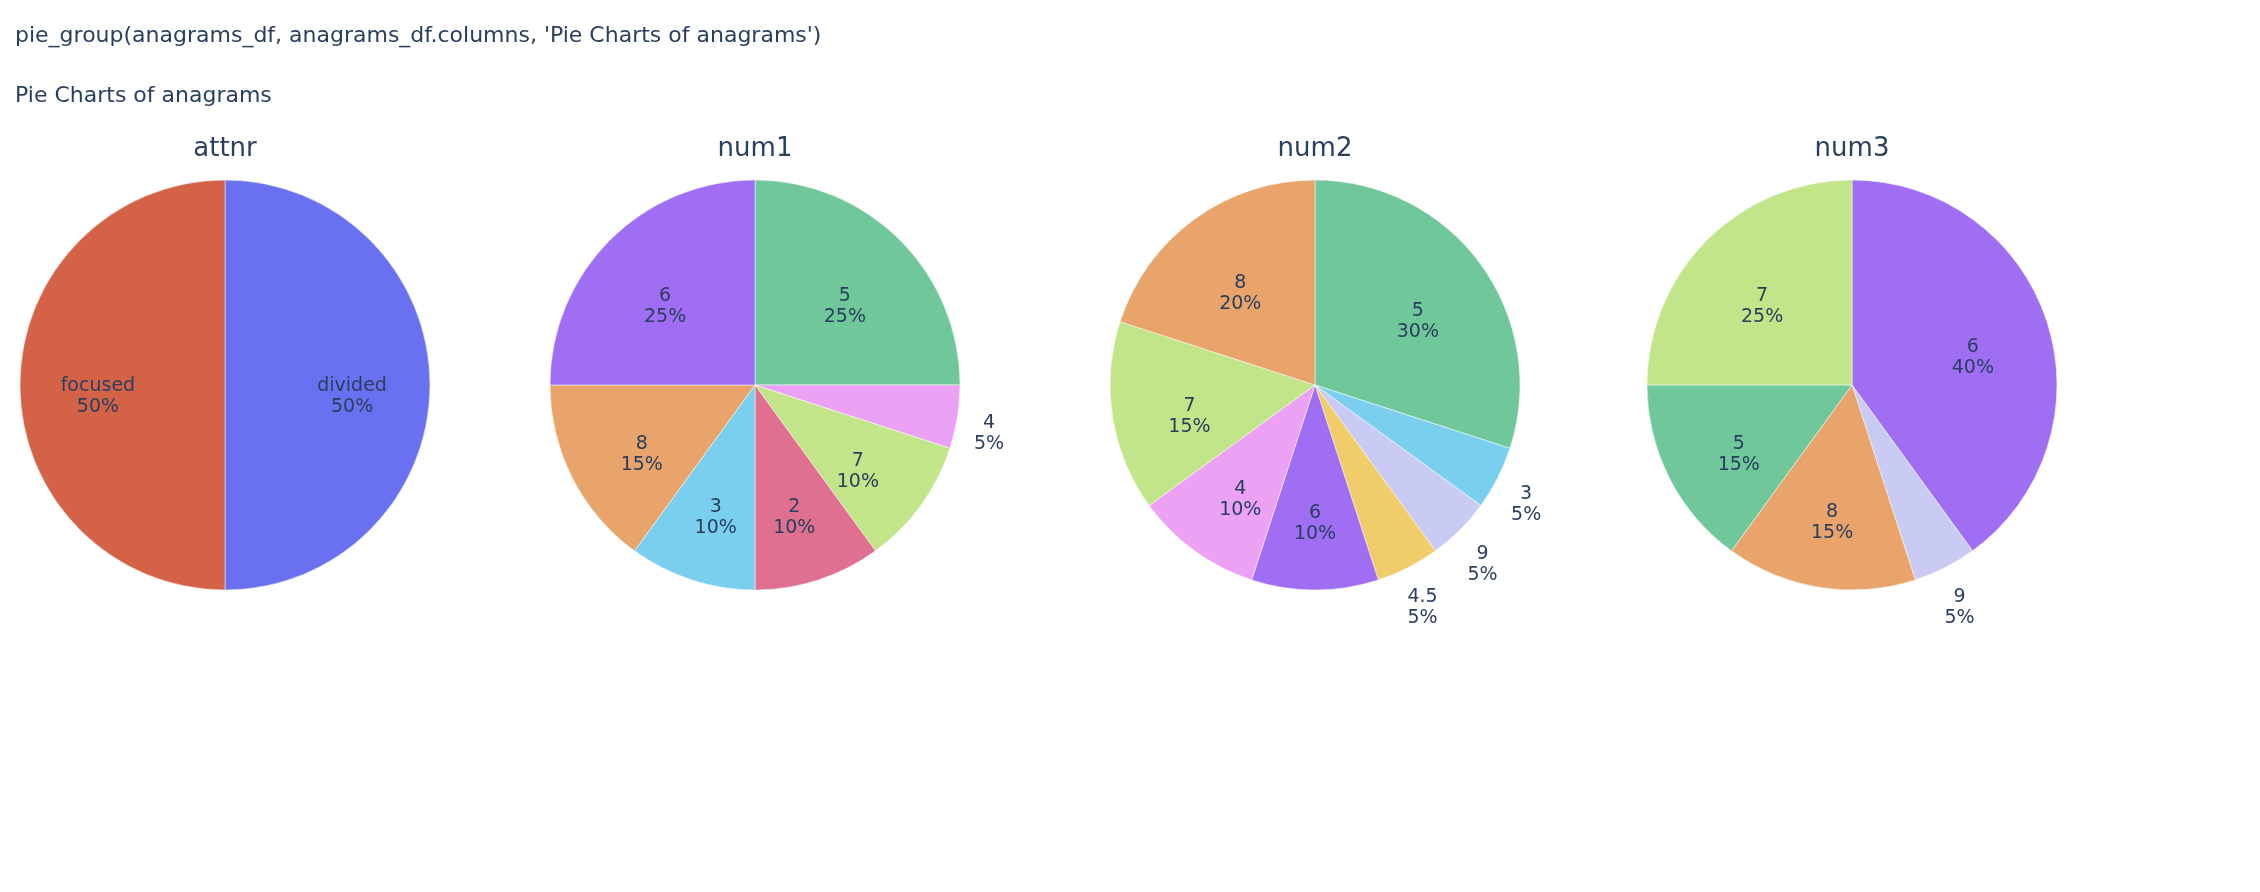 This screenshot has width=2260, height=892. What do you see at coordinates (1315, 147) in the screenshot?
I see `chart-title: num2` at bounding box center [1315, 147].